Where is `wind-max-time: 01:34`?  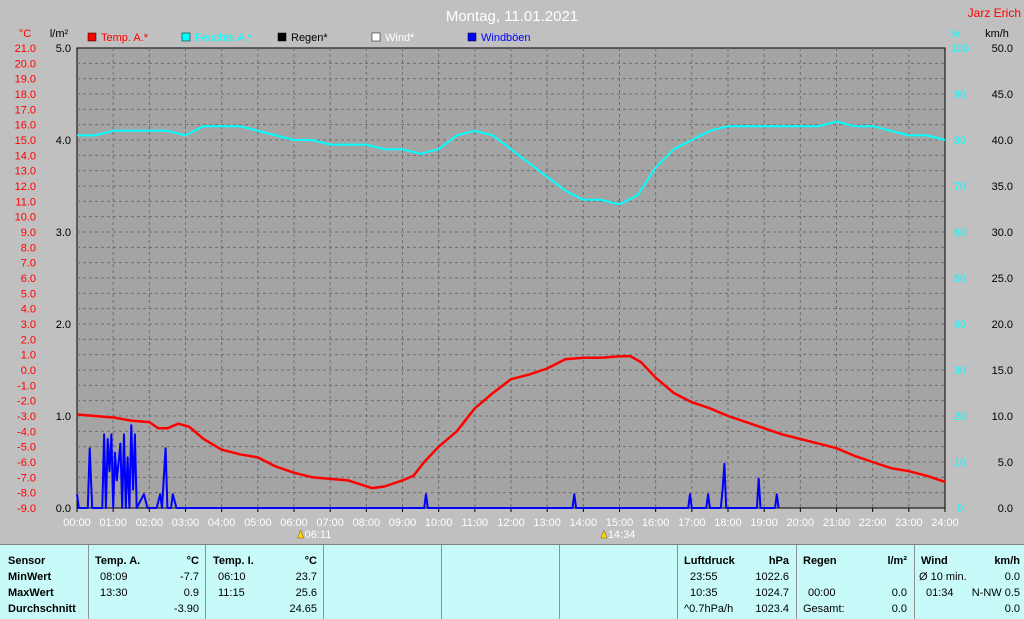 wind-max-time: 01:34 is located at coordinates (940, 593).